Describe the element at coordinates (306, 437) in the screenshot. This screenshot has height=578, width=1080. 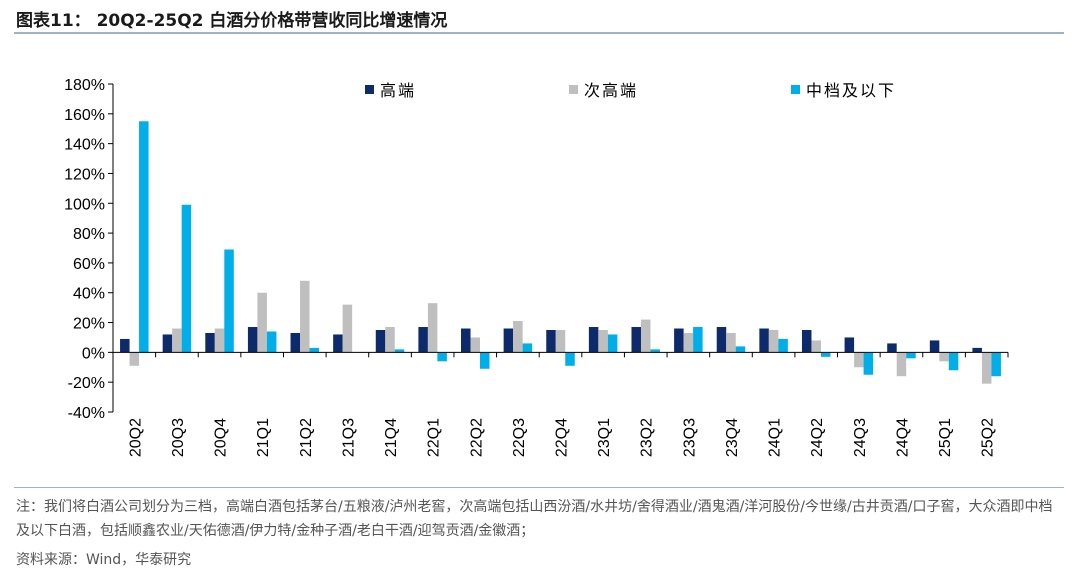
I see `x-tick-label: 21Q2` at that location.